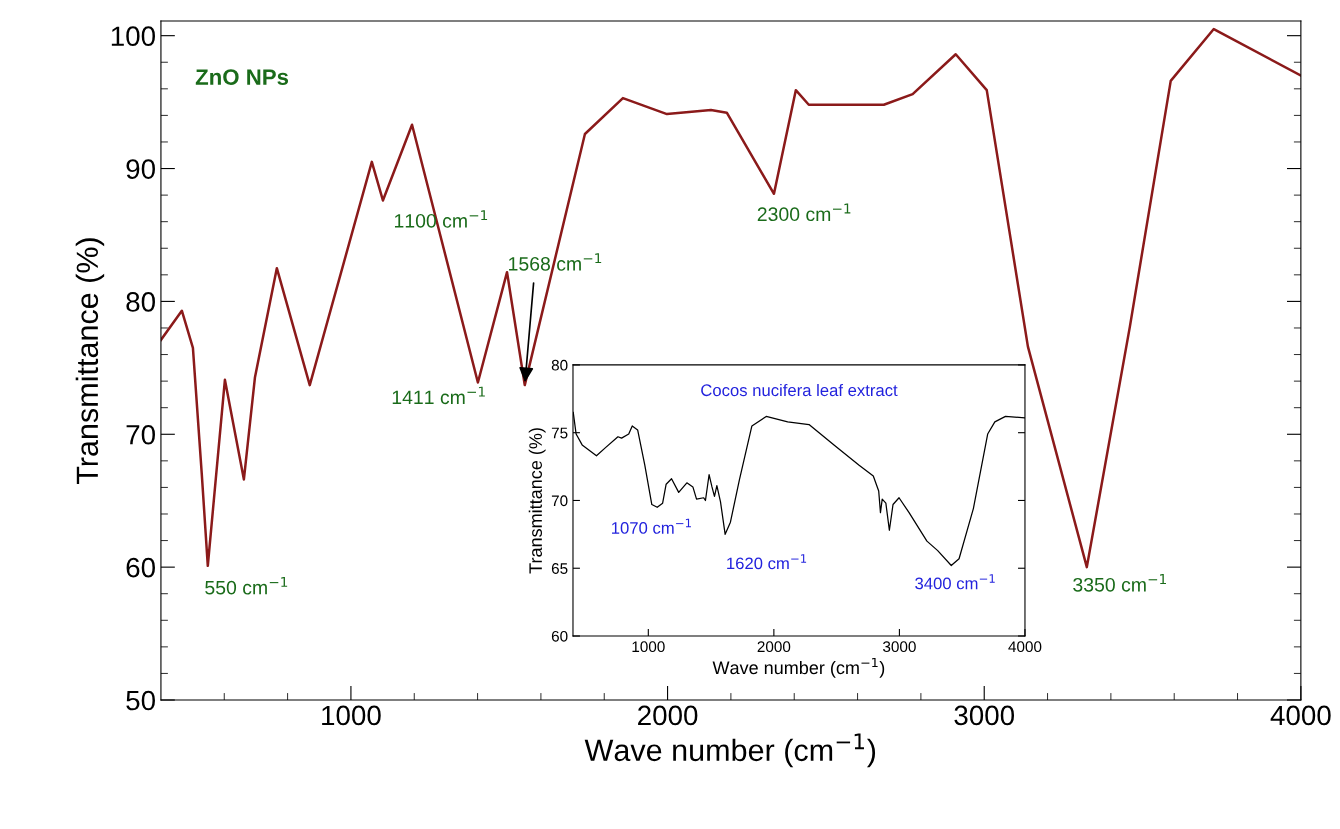  I want to click on annotation: ZnO NPs, so click(242, 77).